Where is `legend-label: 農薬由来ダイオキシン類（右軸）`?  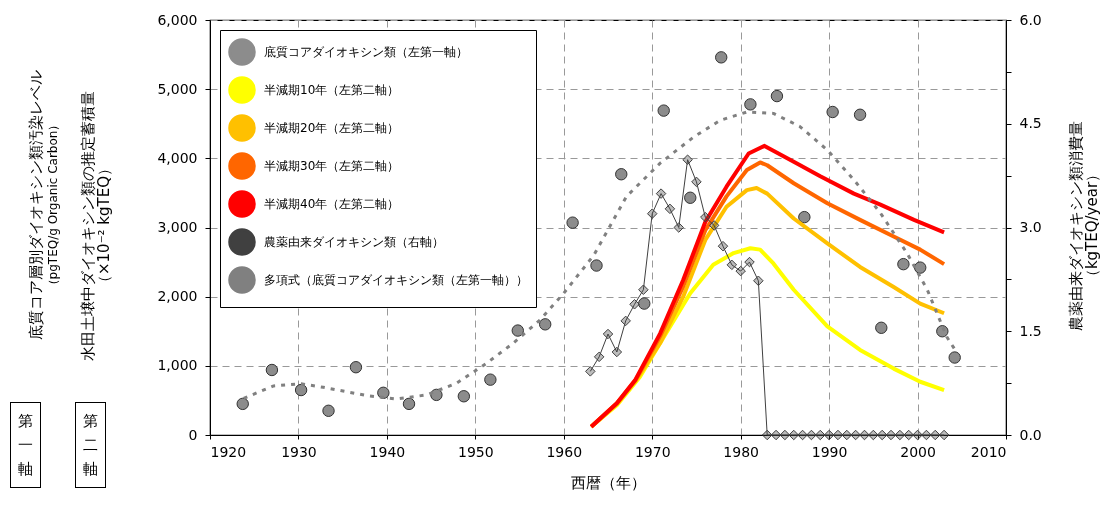 legend-label: 農薬由来ダイオキシン類（右軸） is located at coordinates (354, 242).